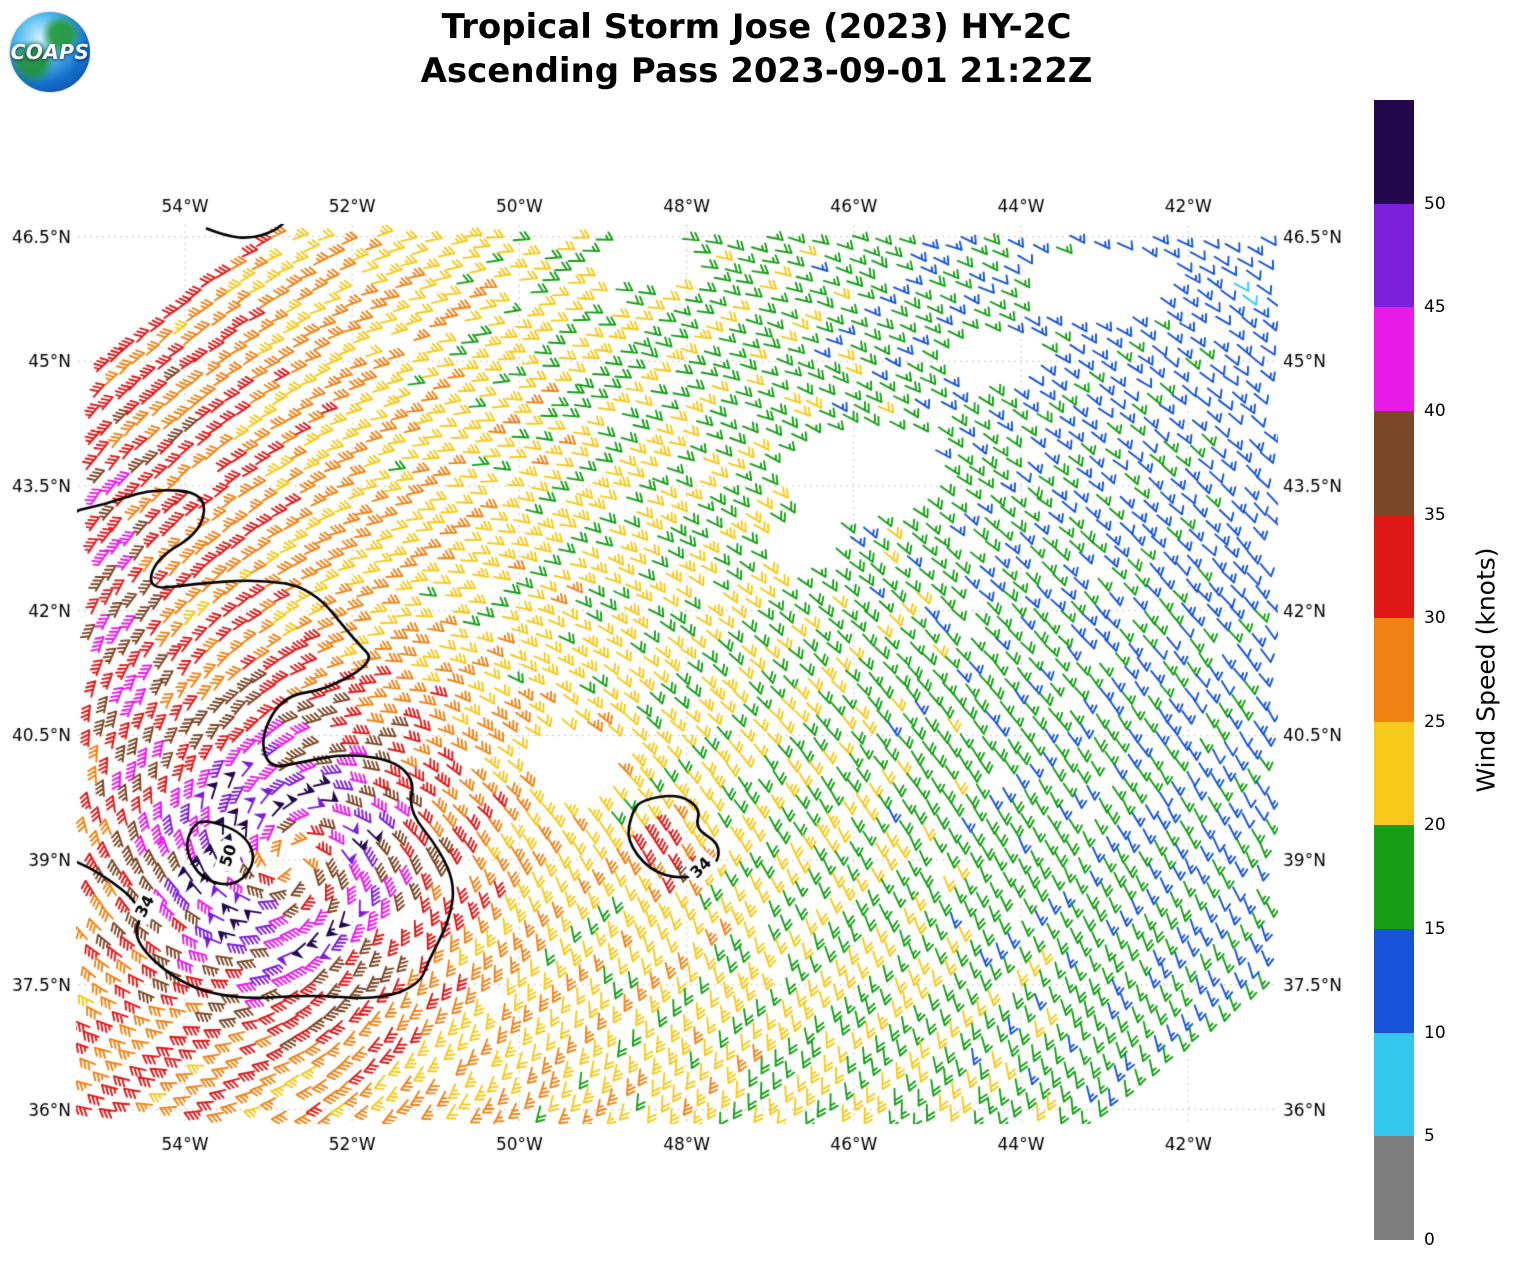  I want to click on colorbar-tick-30: 30, so click(1435, 618).